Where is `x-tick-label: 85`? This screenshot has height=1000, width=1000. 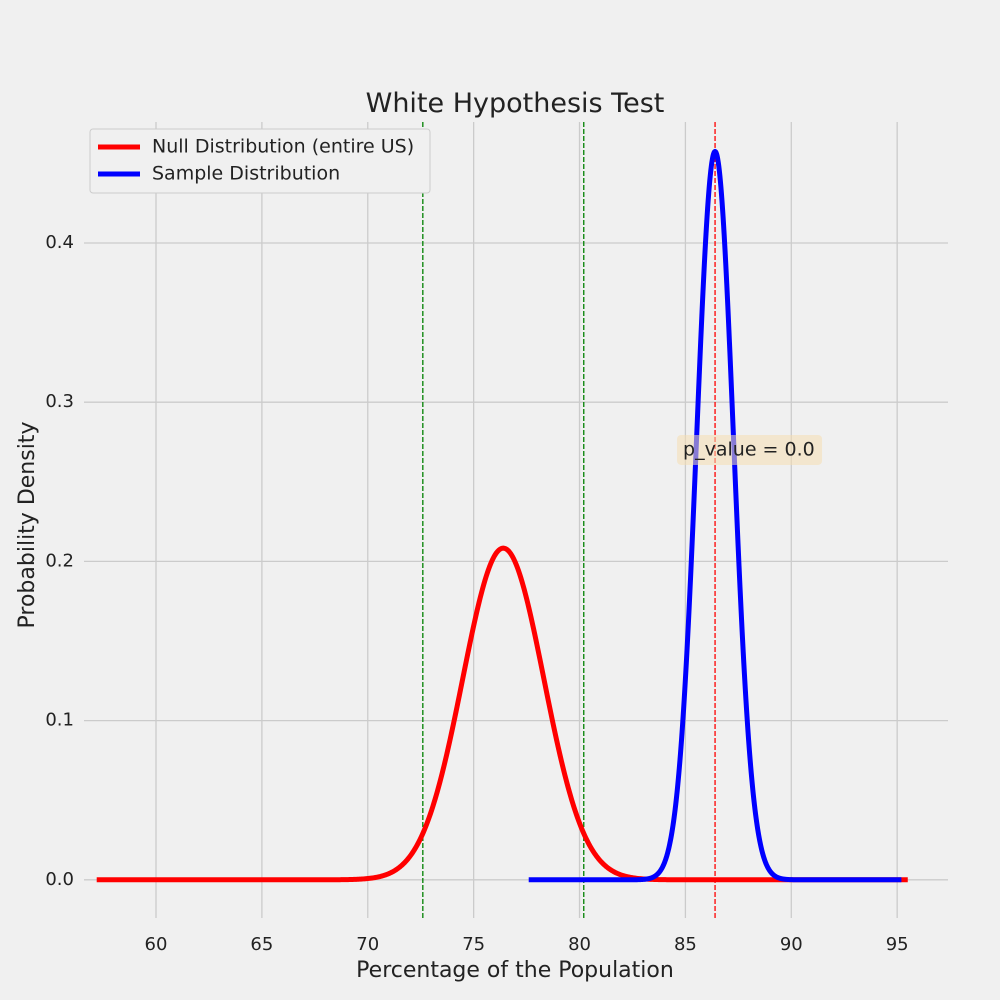
x-tick-label: 85 is located at coordinates (685, 944).